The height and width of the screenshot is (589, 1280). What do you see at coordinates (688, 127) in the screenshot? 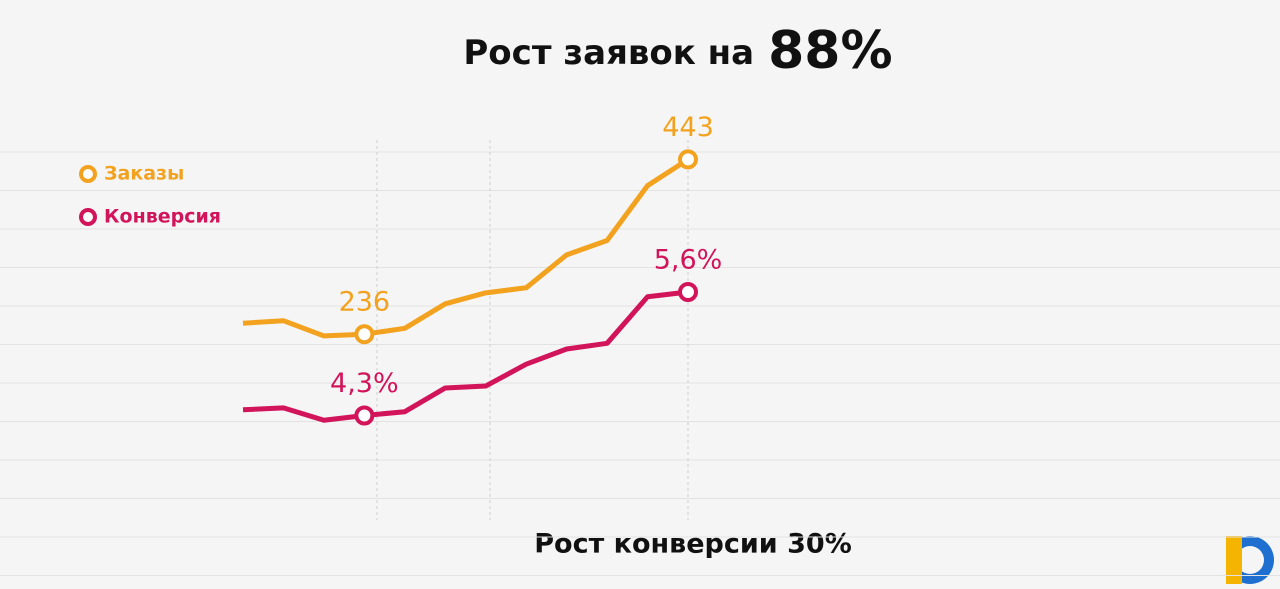
I see `data-label: 443` at bounding box center [688, 127].